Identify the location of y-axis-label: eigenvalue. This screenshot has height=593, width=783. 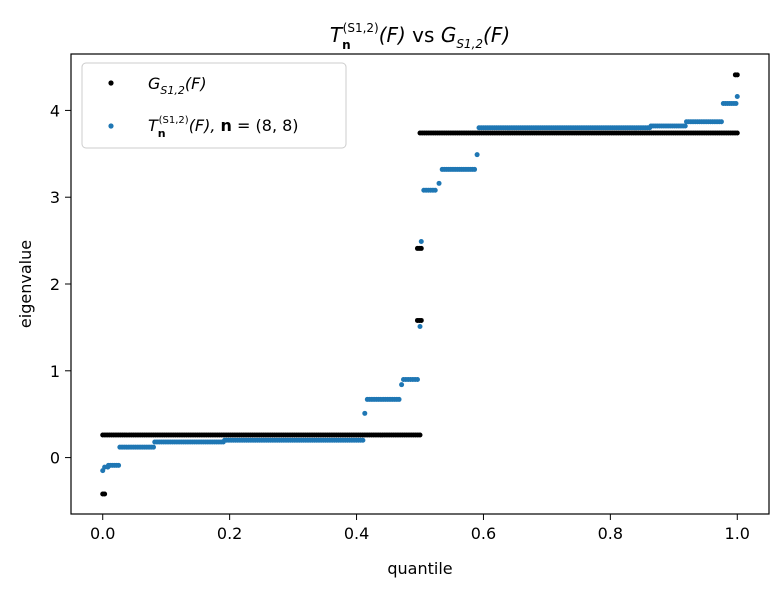
(25, 284).